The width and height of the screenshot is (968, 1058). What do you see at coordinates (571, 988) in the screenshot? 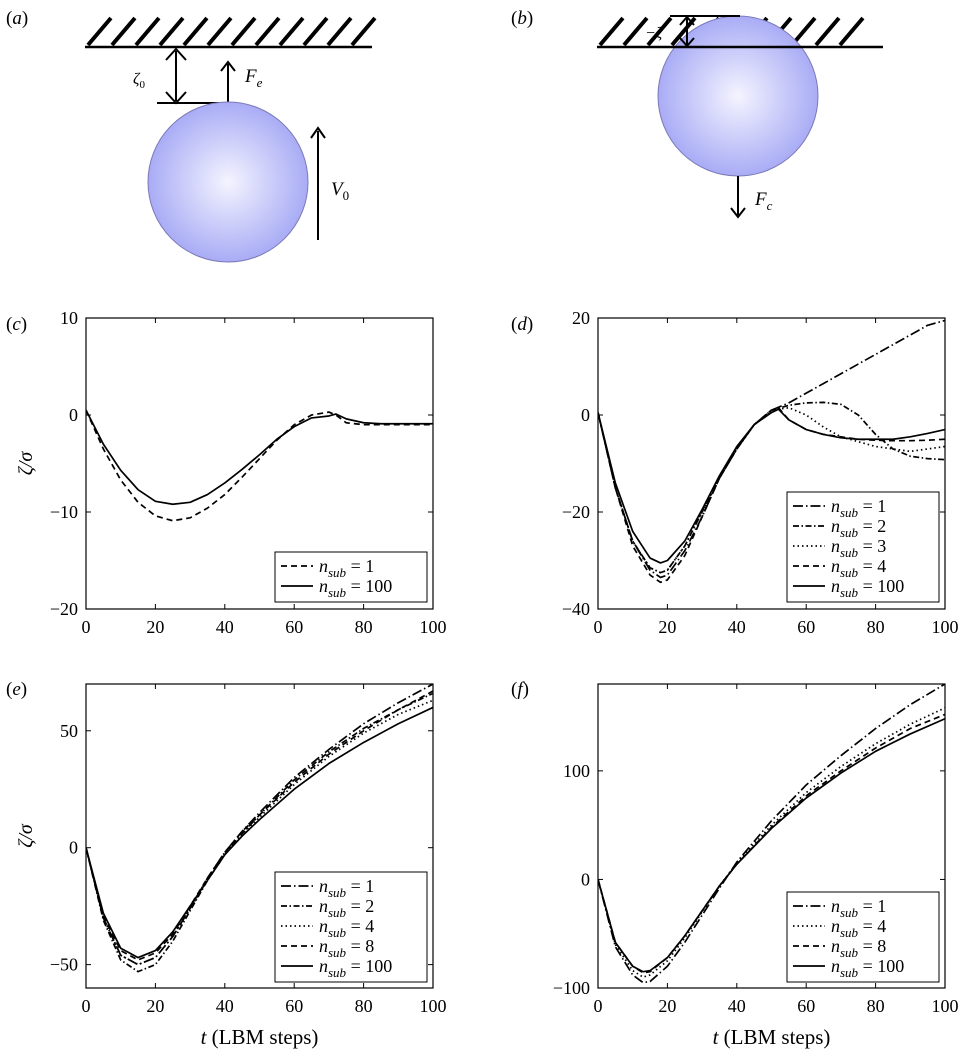
I see `y-tick-label-f--100: −100` at bounding box center [571, 988].